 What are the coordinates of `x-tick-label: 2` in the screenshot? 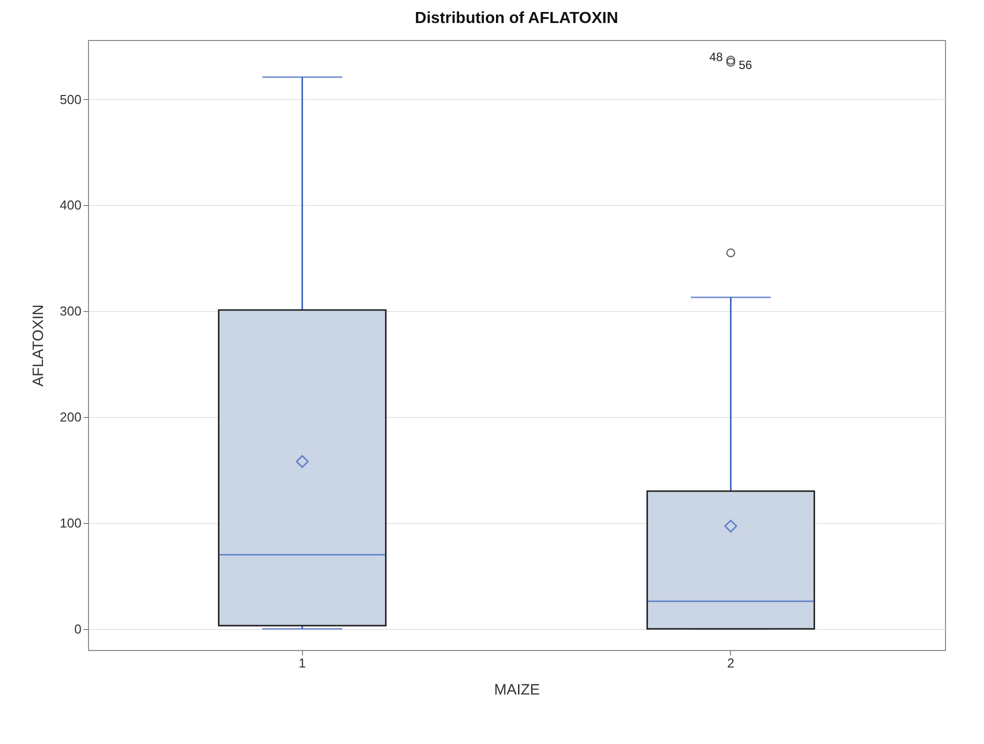 It's located at (730, 663).